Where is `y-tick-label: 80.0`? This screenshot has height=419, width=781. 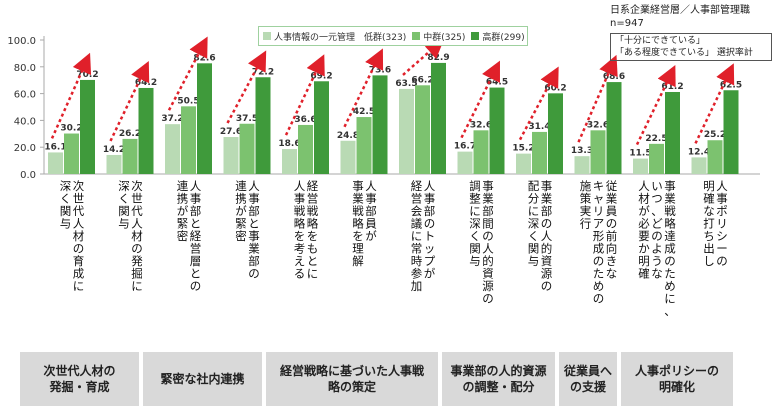
y-tick-label: 80.0 is located at coordinates (25, 68).